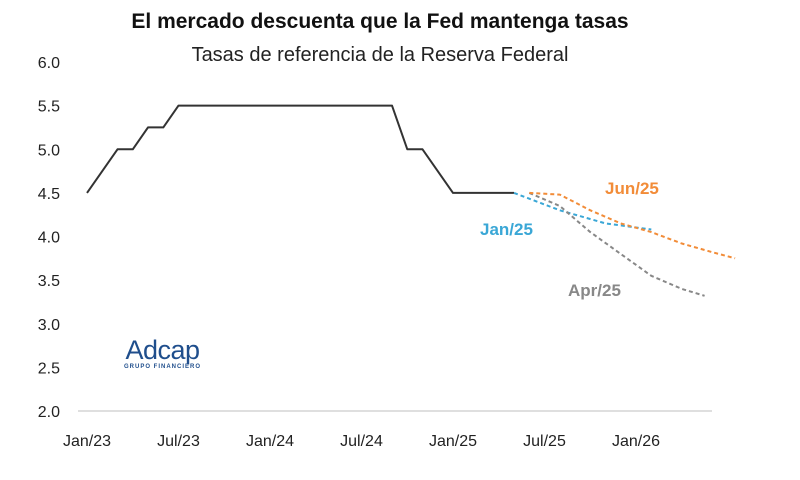 The height and width of the screenshot is (480, 800). Describe the element at coordinates (49, 281) in the screenshot. I see `y-tick-label: 3.5` at that location.